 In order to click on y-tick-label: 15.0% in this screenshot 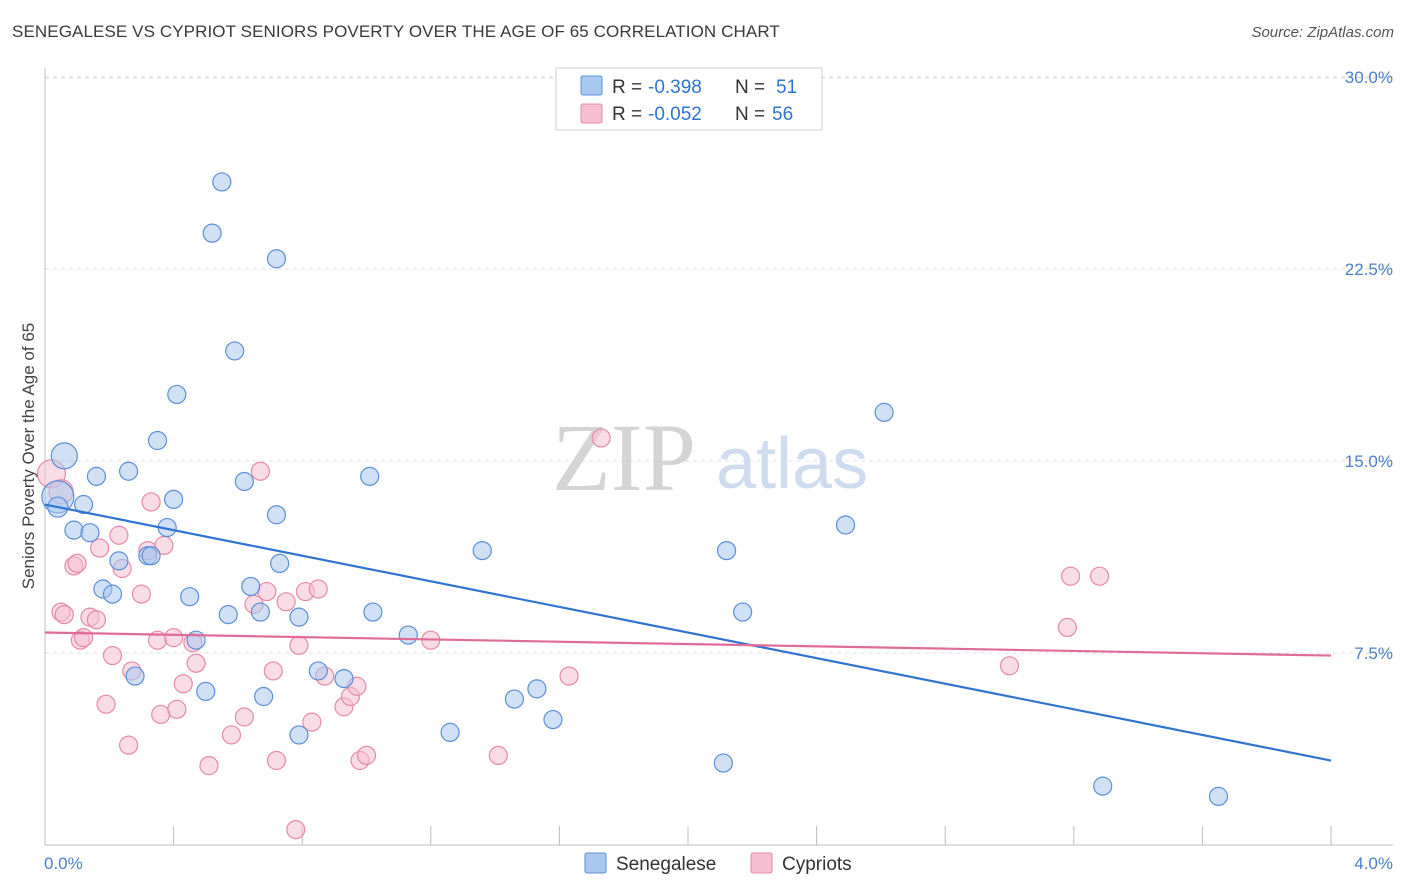, I will do `click(1369, 461)`.